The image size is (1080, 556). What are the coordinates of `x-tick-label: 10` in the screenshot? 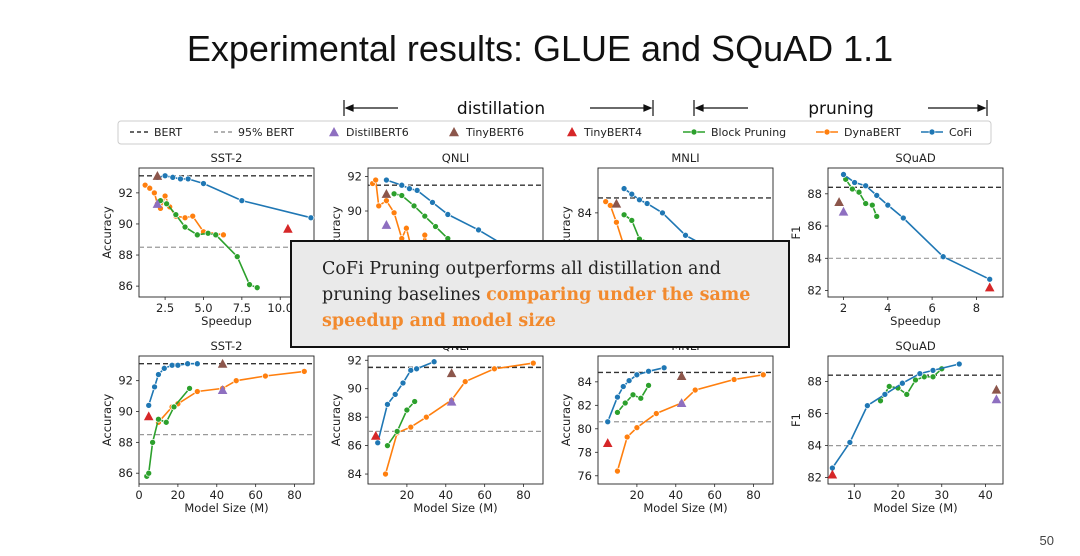 It's located at (854, 495).